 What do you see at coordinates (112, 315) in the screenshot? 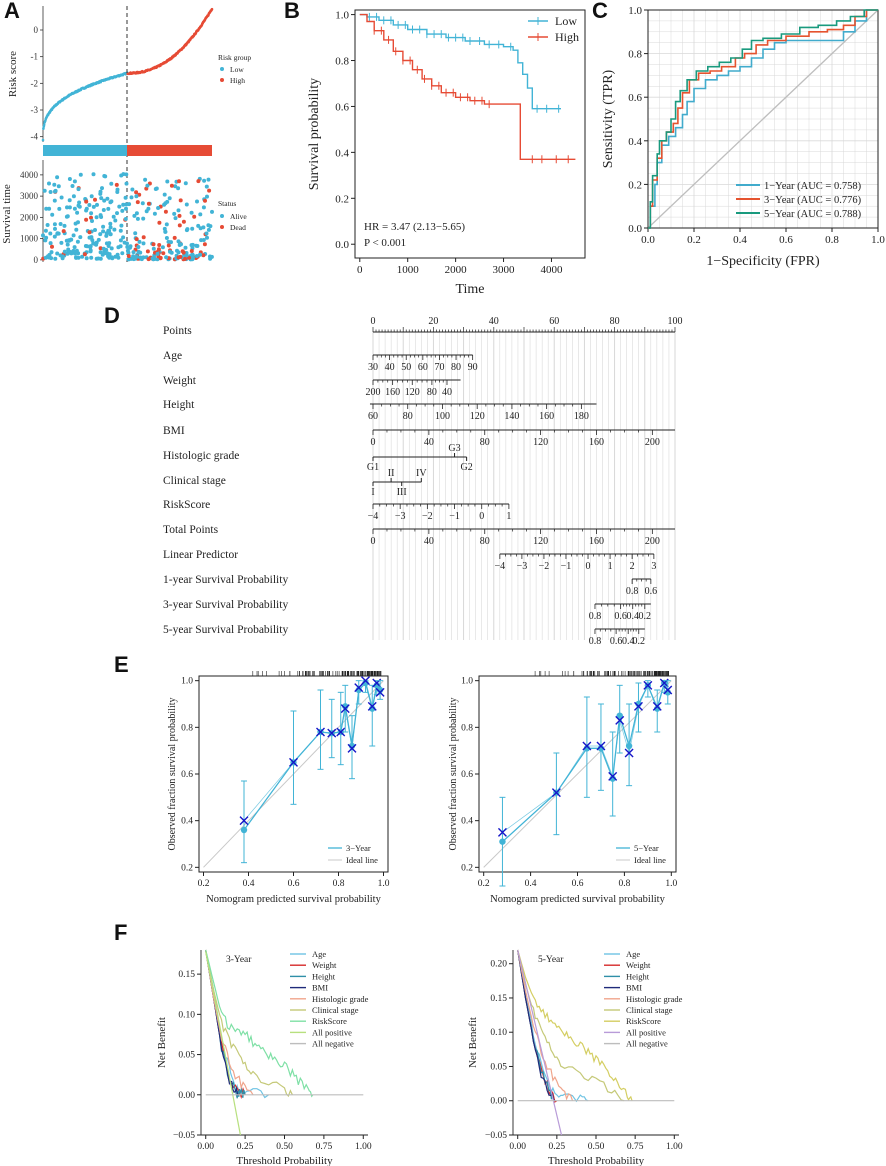
I see `panel-label-d: D` at bounding box center [112, 315].